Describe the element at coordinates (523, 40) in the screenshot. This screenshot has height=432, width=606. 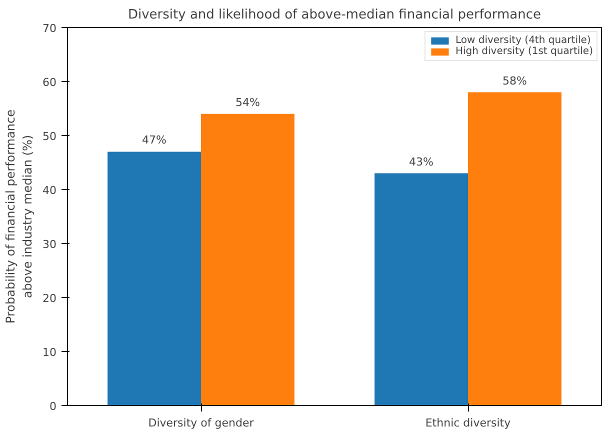
I see `legend-label: Low diversity (4th quartile)` at that location.